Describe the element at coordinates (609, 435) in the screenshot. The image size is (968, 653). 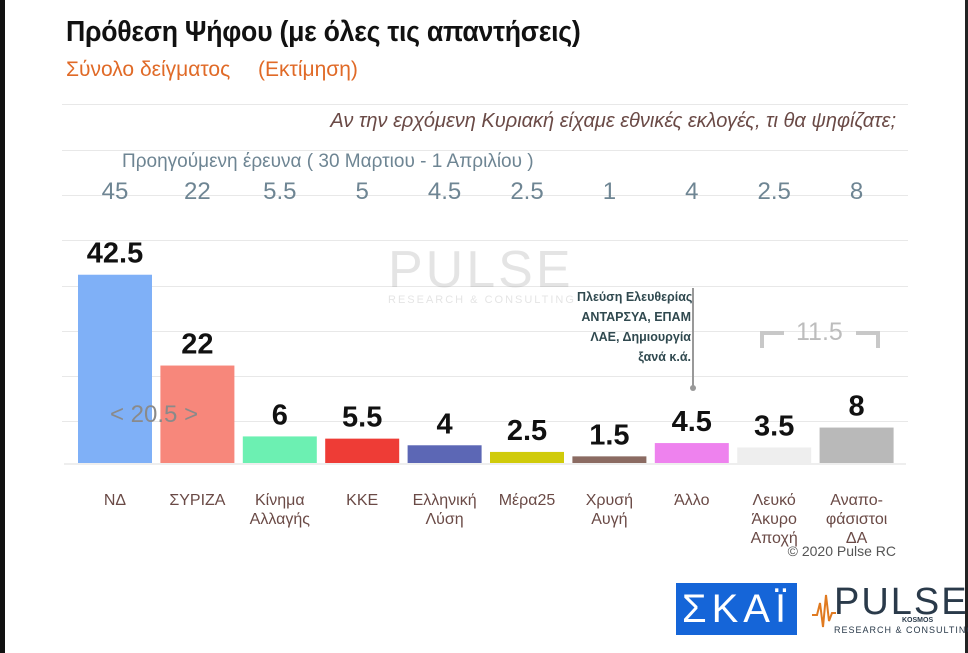
I see `bar-value-label: 1.5` at that location.